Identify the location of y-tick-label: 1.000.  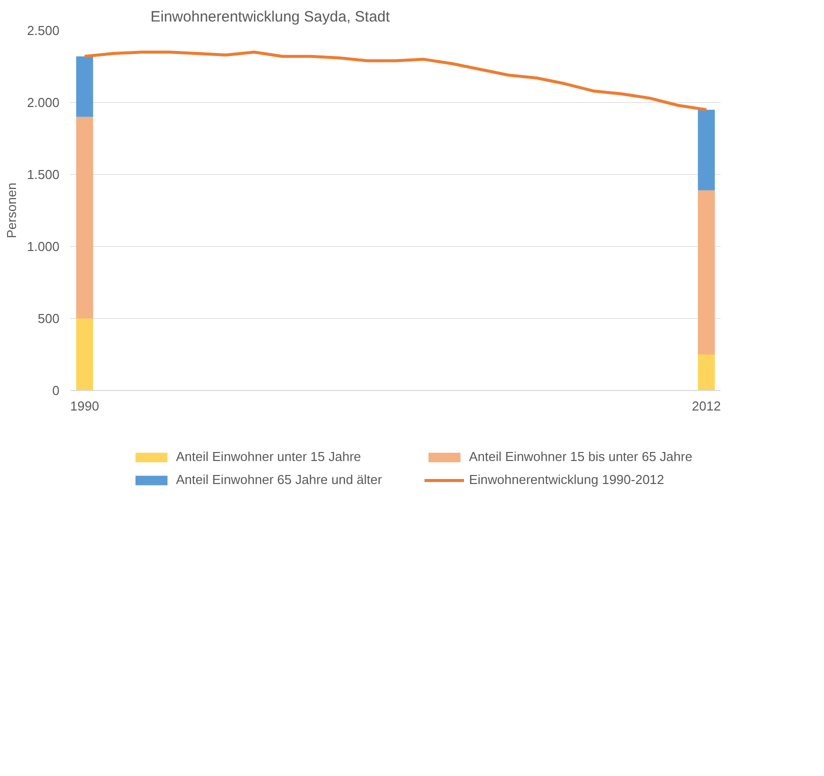
(43, 246).